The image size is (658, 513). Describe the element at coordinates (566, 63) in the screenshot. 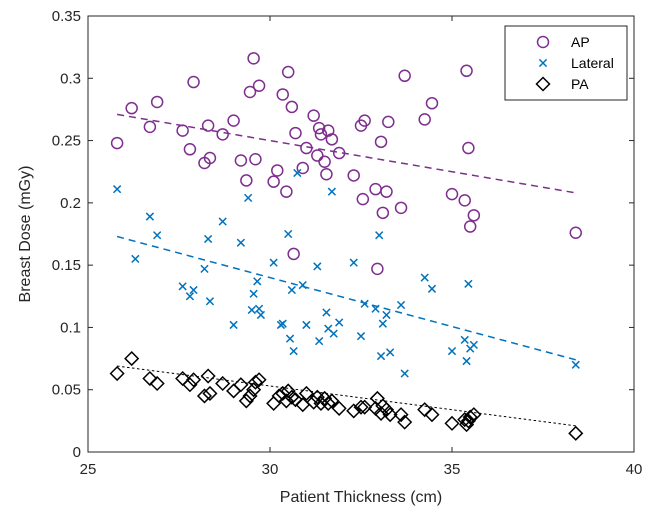

I see `legend-box` at that location.